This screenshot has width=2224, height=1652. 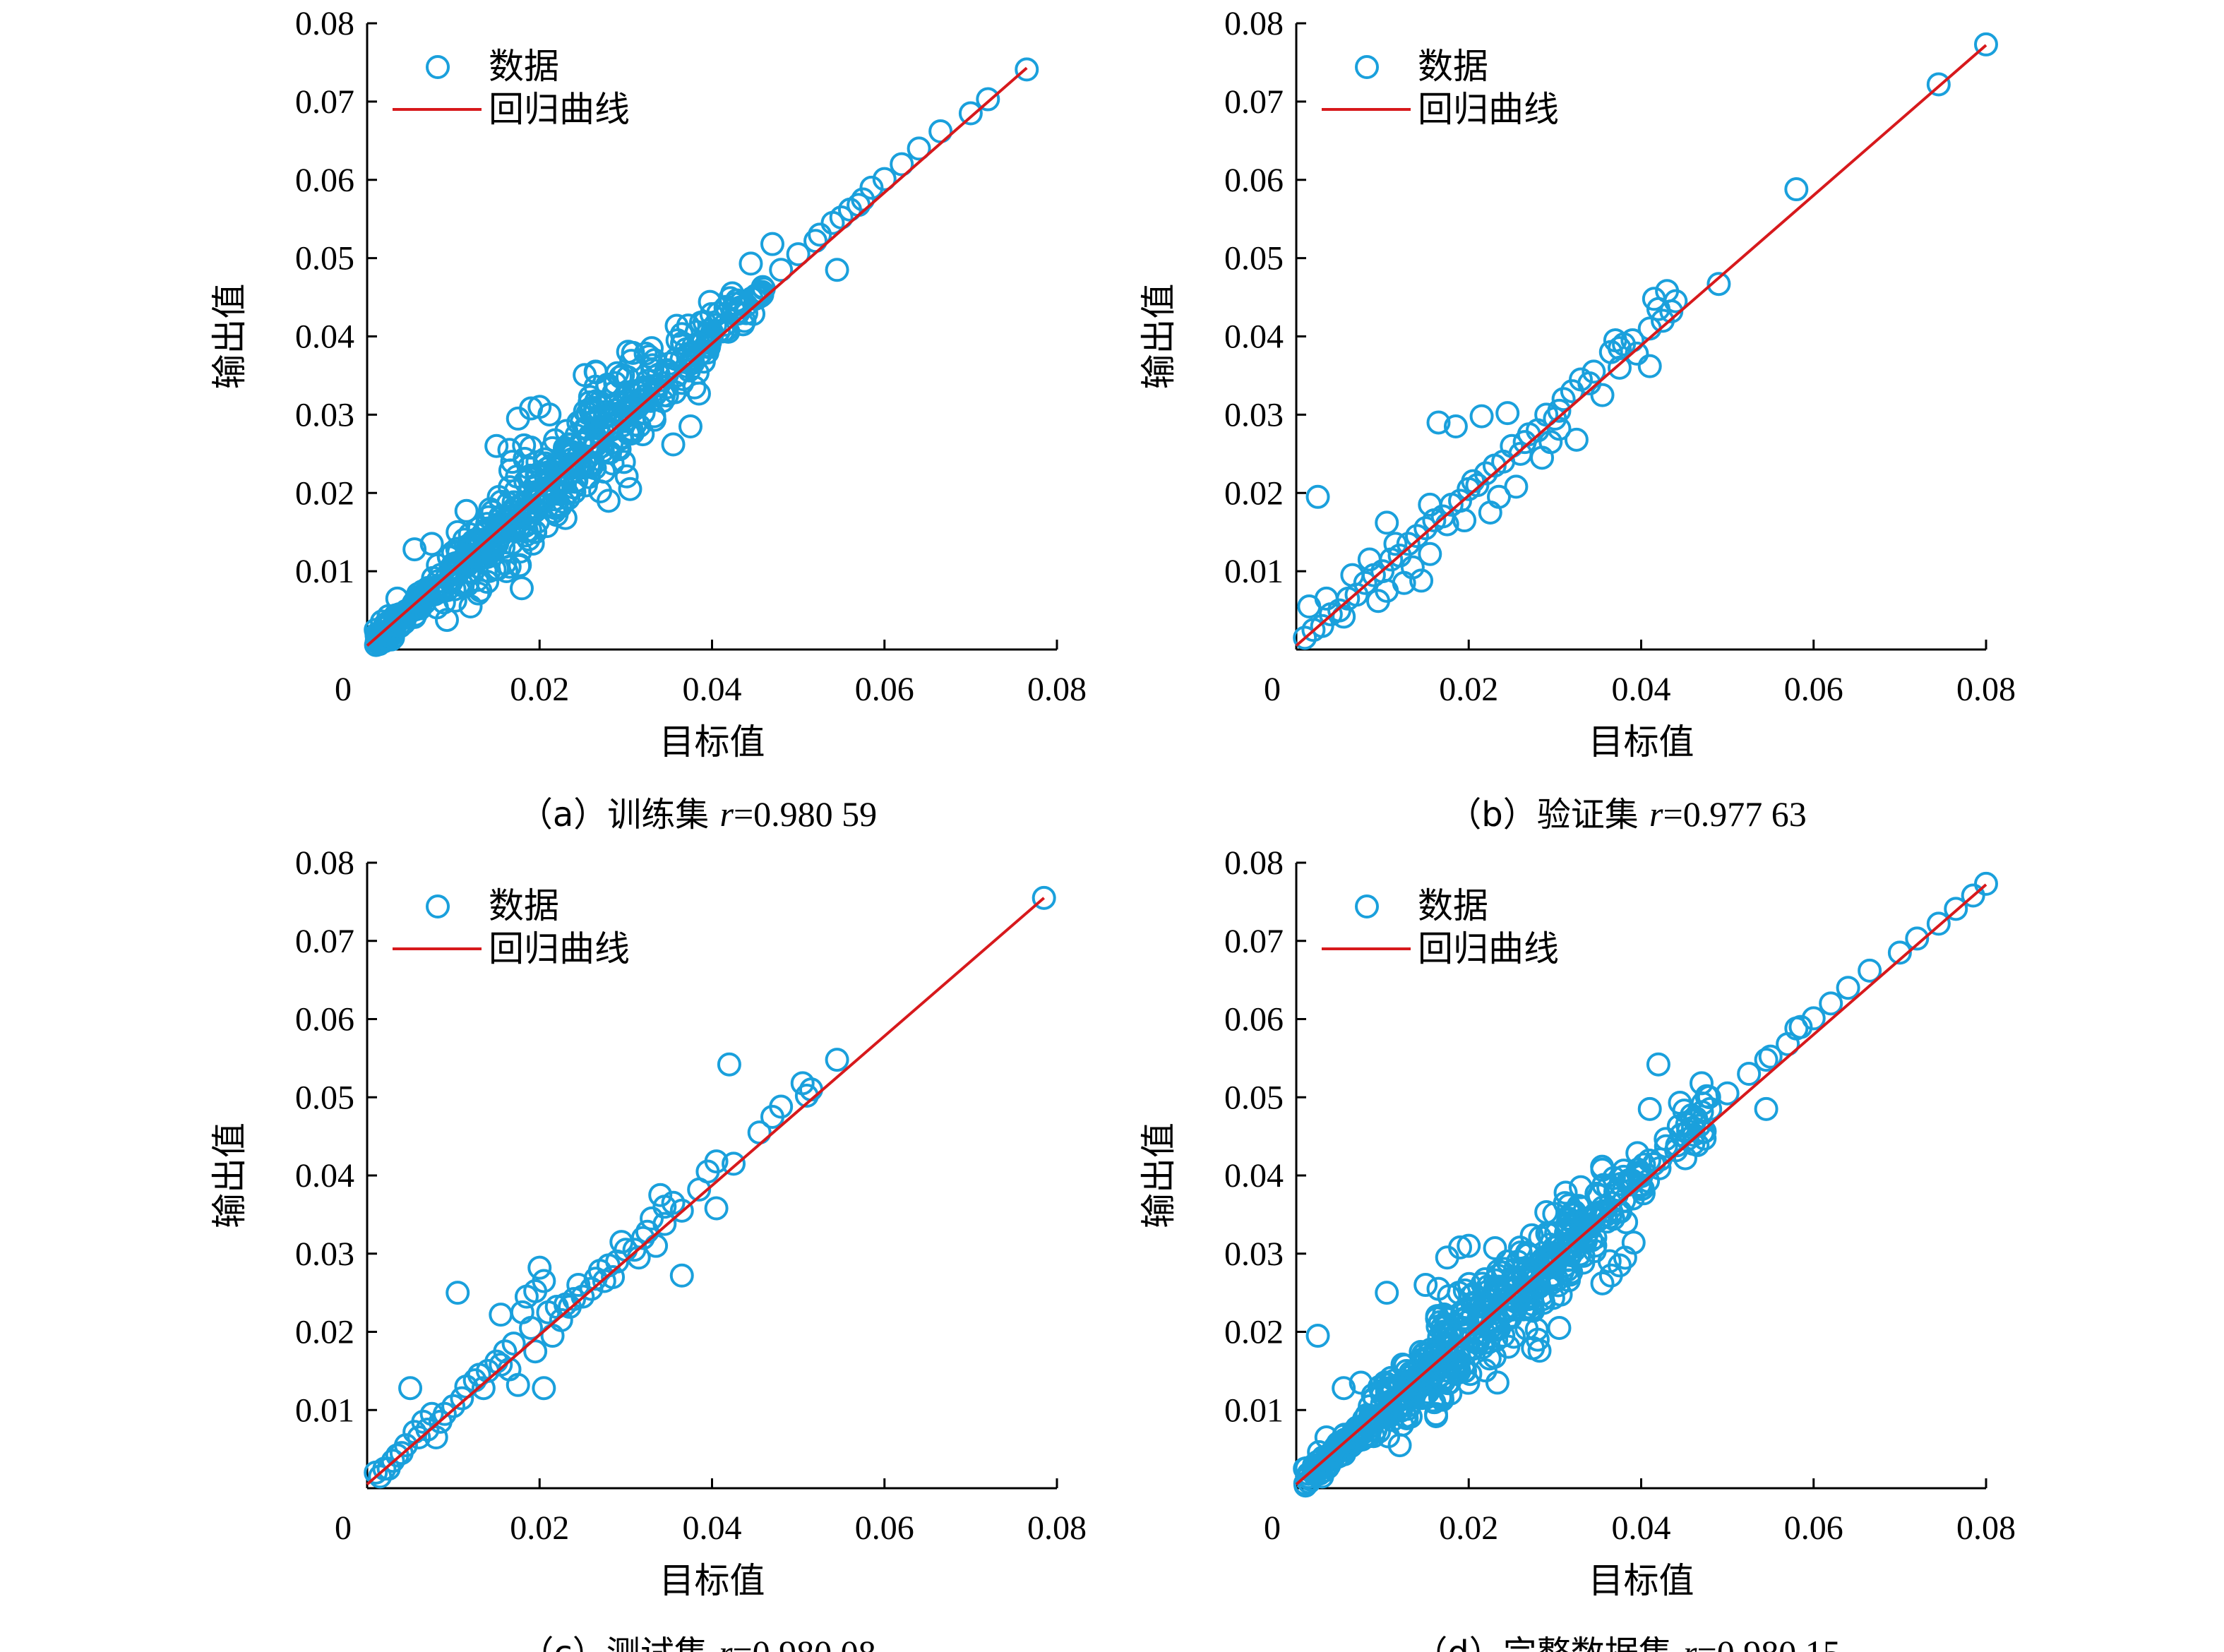 I want to click on y-tick-label: 0.03, so click(x=324, y=414).